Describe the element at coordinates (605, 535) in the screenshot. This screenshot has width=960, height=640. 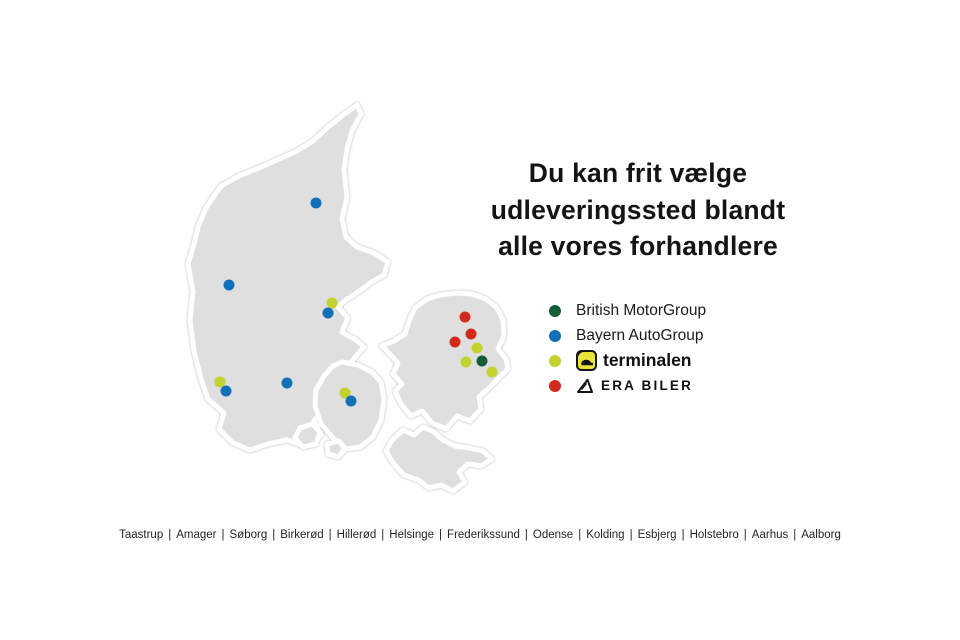
I see `city-name: Kolding` at that location.